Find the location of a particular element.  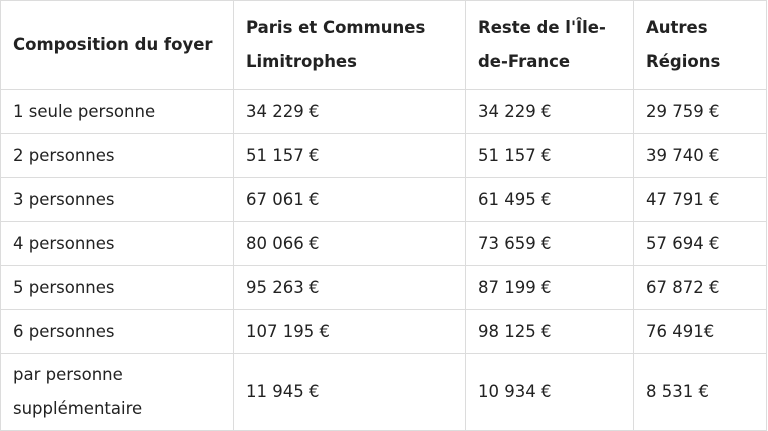

paris-value-cell: 51 157 € is located at coordinates (349, 155).